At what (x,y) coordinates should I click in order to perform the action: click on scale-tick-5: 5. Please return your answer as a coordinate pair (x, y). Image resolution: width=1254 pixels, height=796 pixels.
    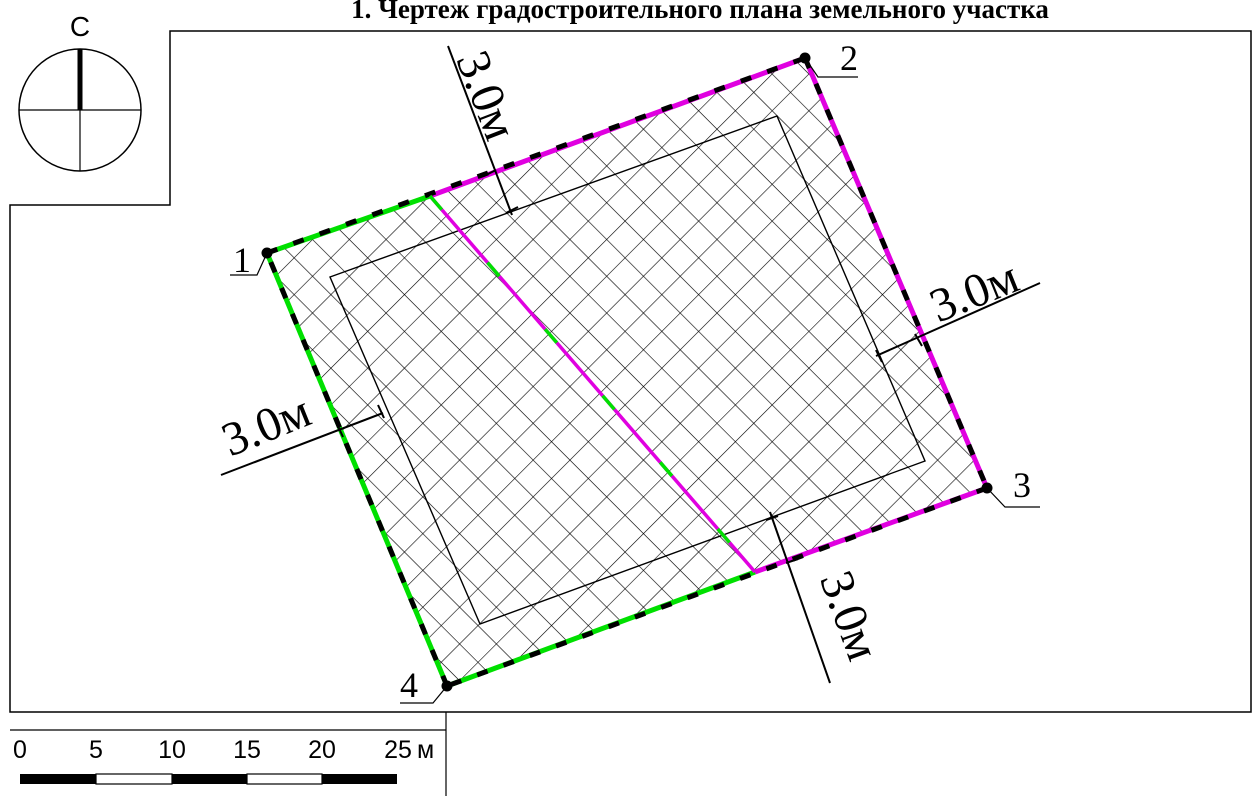
    Looking at the image, I should click on (96, 750).